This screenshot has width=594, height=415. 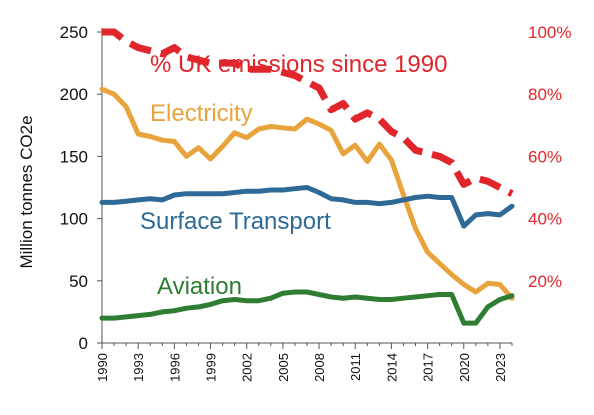 I want to click on series-line-aviation, so click(x=307, y=307).